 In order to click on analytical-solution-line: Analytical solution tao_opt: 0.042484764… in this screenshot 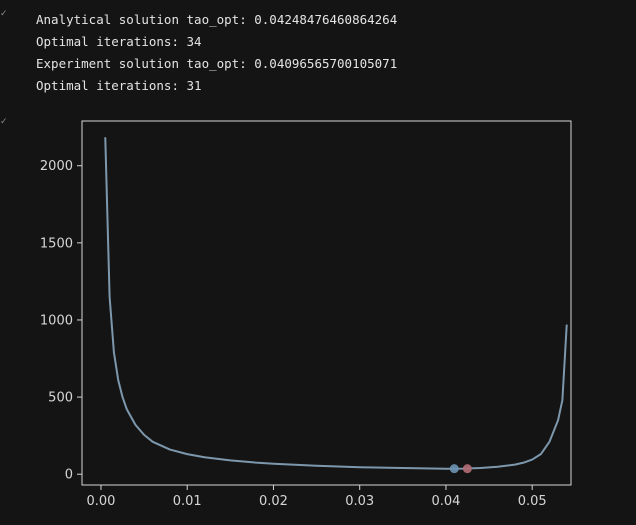, I will do `click(217, 19)`.